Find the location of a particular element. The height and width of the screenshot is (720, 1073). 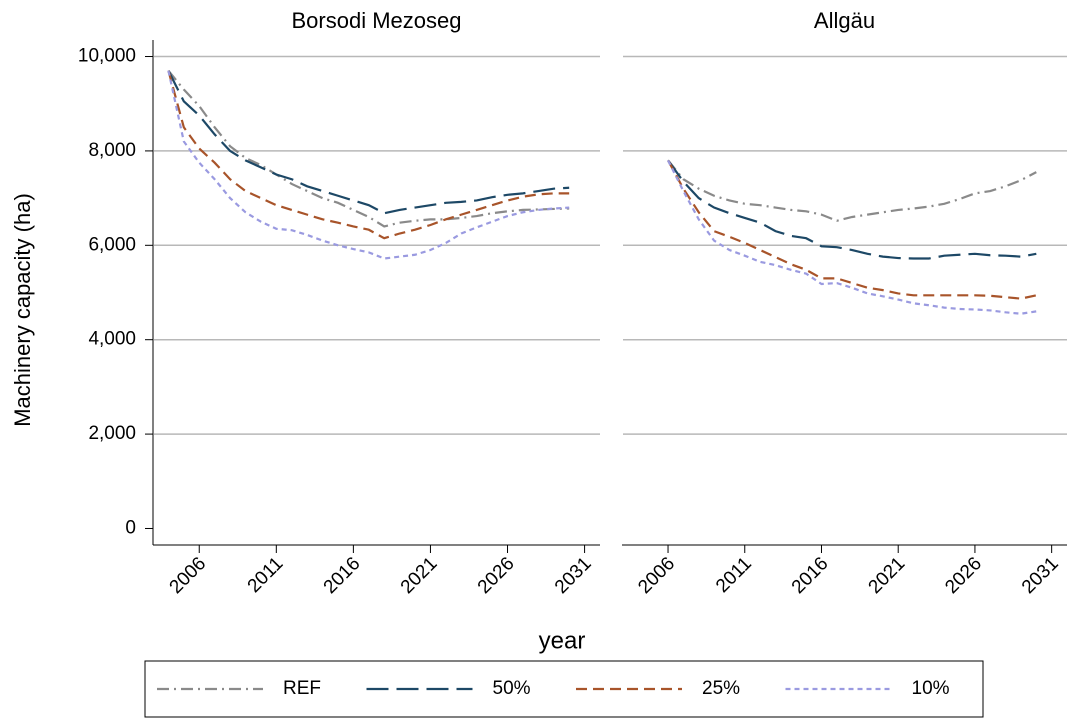

panel-title: Allgäu is located at coordinates (844, 20).